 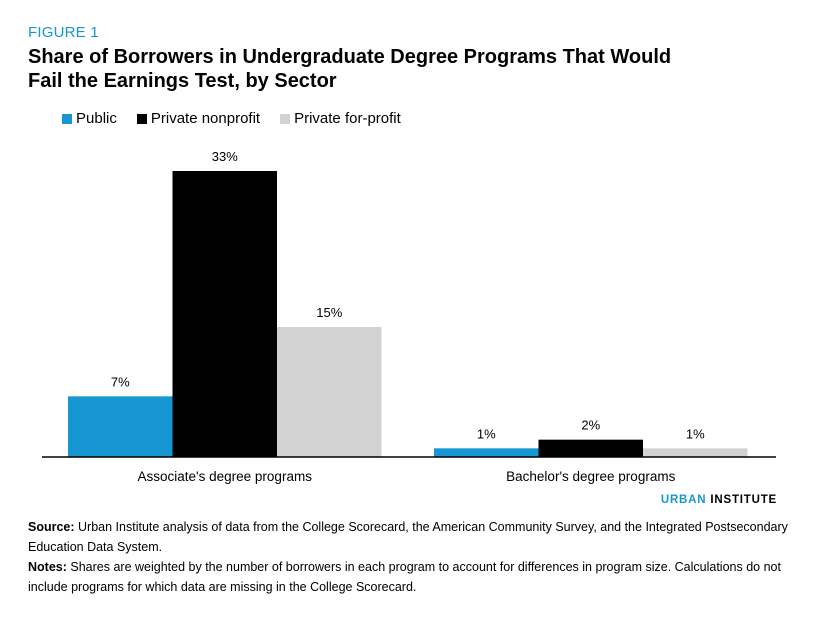 What do you see at coordinates (67, 118) in the screenshot?
I see `legend-swatch-public` at bounding box center [67, 118].